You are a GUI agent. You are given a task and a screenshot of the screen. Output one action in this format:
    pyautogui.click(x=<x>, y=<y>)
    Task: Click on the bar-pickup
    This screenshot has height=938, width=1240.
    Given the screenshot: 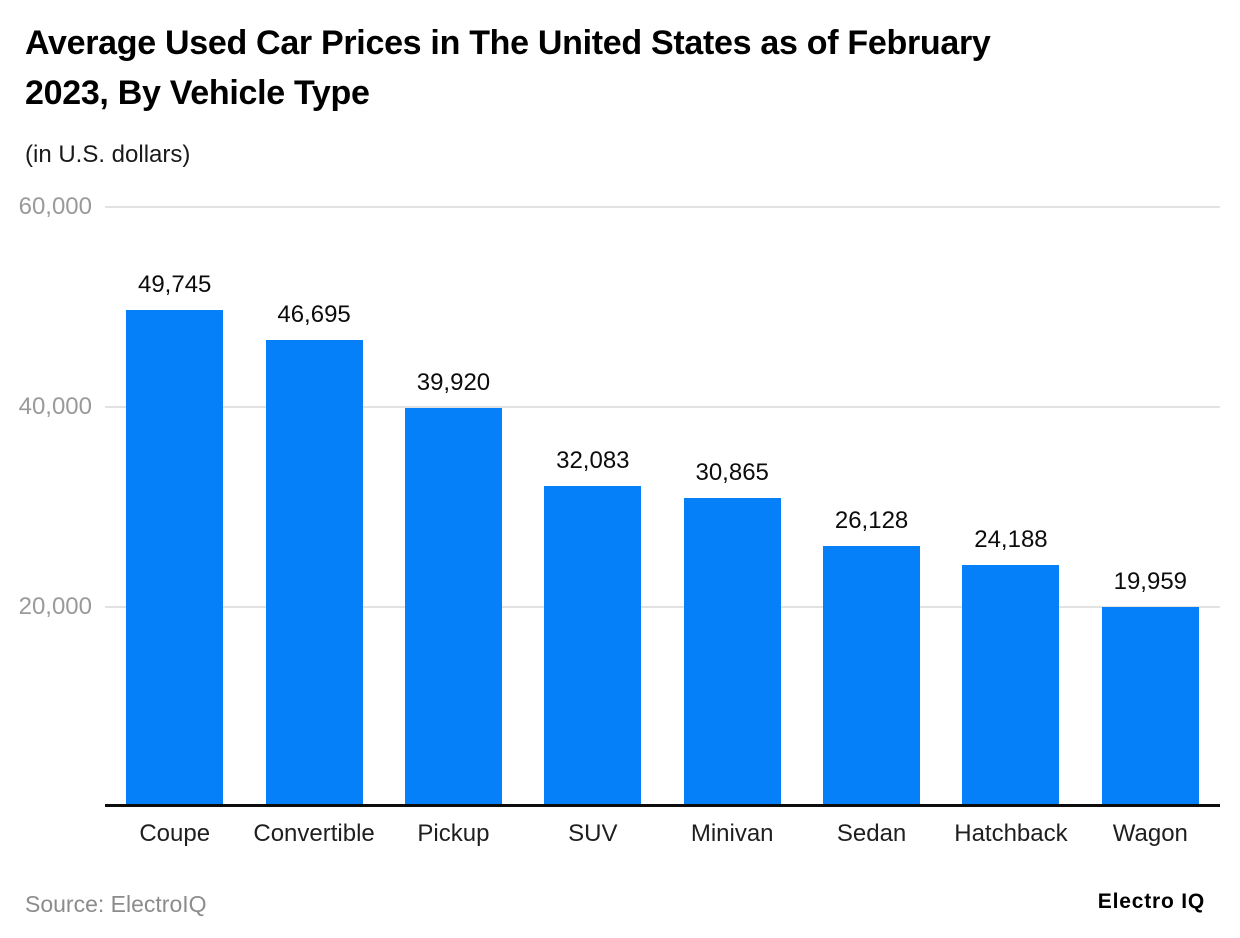 What is the action you would take?
    pyautogui.click(x=453, y=607)
    